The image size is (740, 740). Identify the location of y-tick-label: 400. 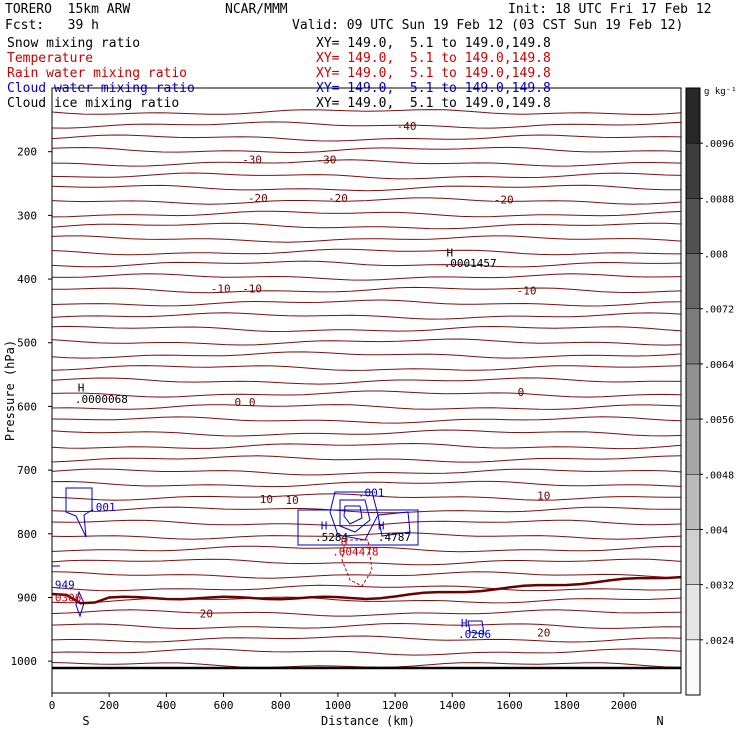
(27, 279).